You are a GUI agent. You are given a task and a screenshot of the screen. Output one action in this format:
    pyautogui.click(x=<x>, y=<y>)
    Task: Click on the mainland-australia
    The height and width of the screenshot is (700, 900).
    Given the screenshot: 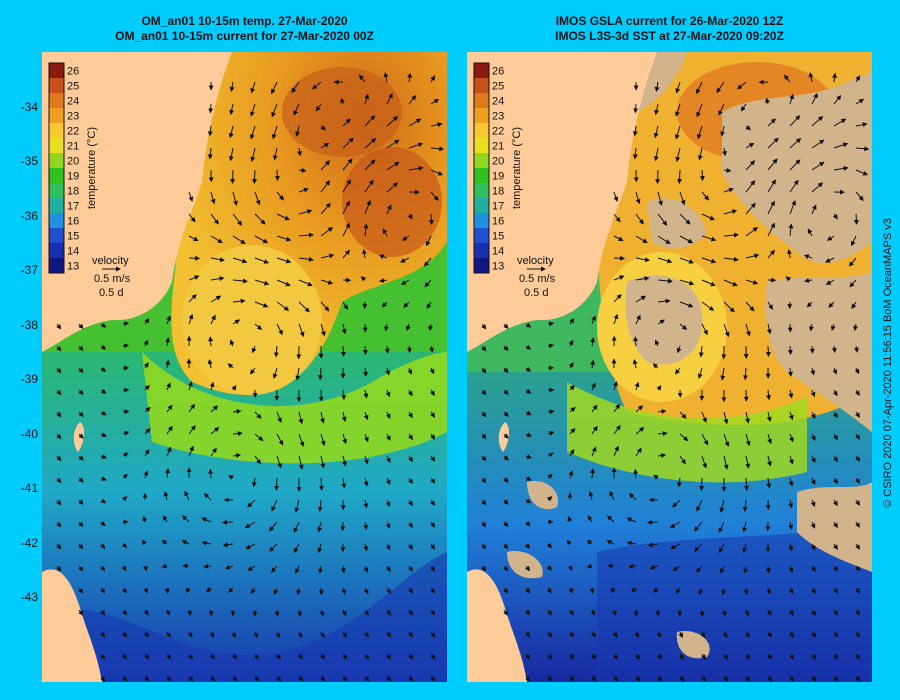 What is the action you would take?
    pyautogui.click(x=562, y=202)
    